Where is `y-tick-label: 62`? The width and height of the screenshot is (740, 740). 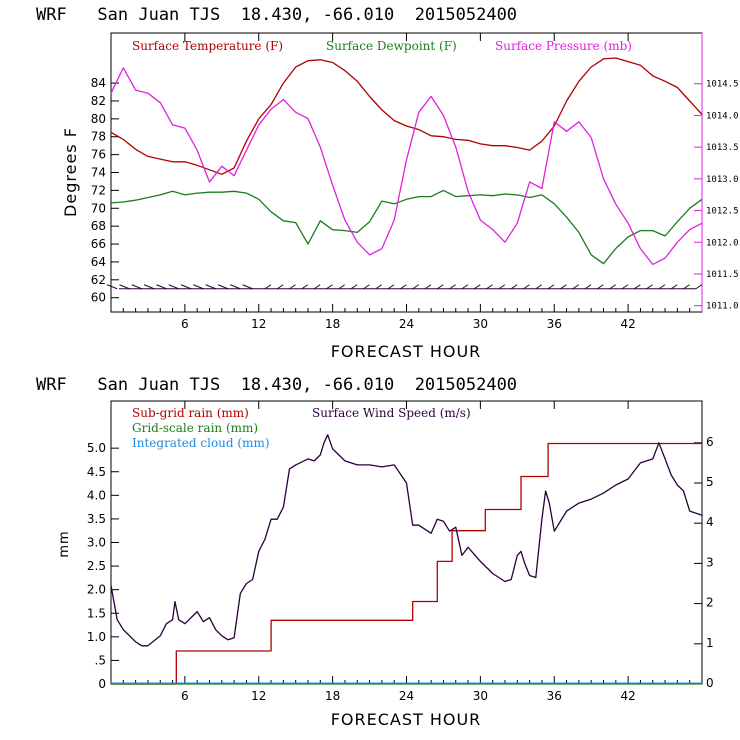 y-tick-label: 62 is located at coordinates (98, 280).